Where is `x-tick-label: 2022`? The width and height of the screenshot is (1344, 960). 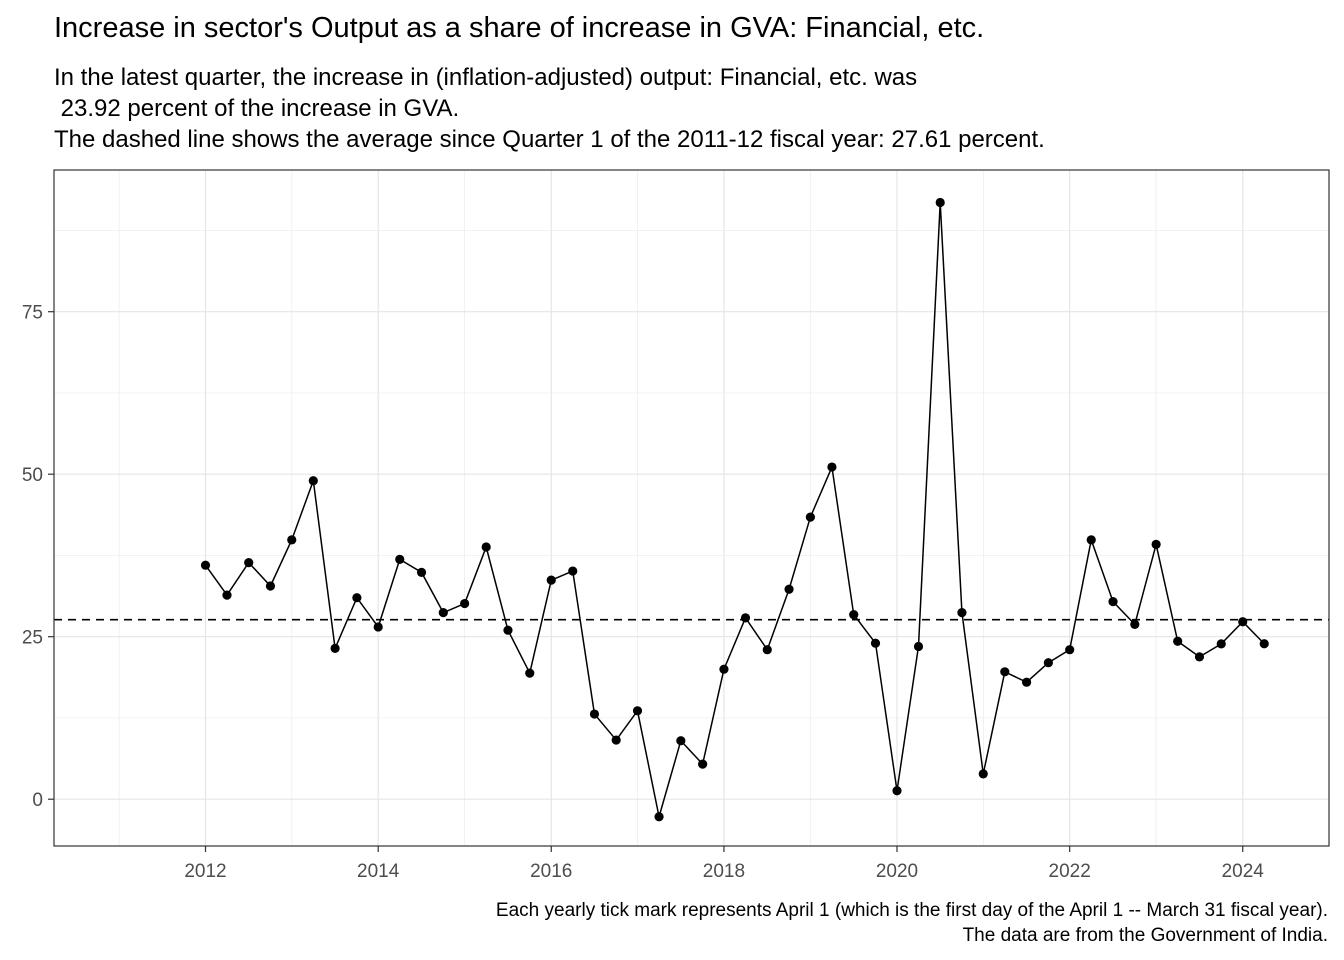 x-tick-label: 2022 is located at coordinates (1070, 871).